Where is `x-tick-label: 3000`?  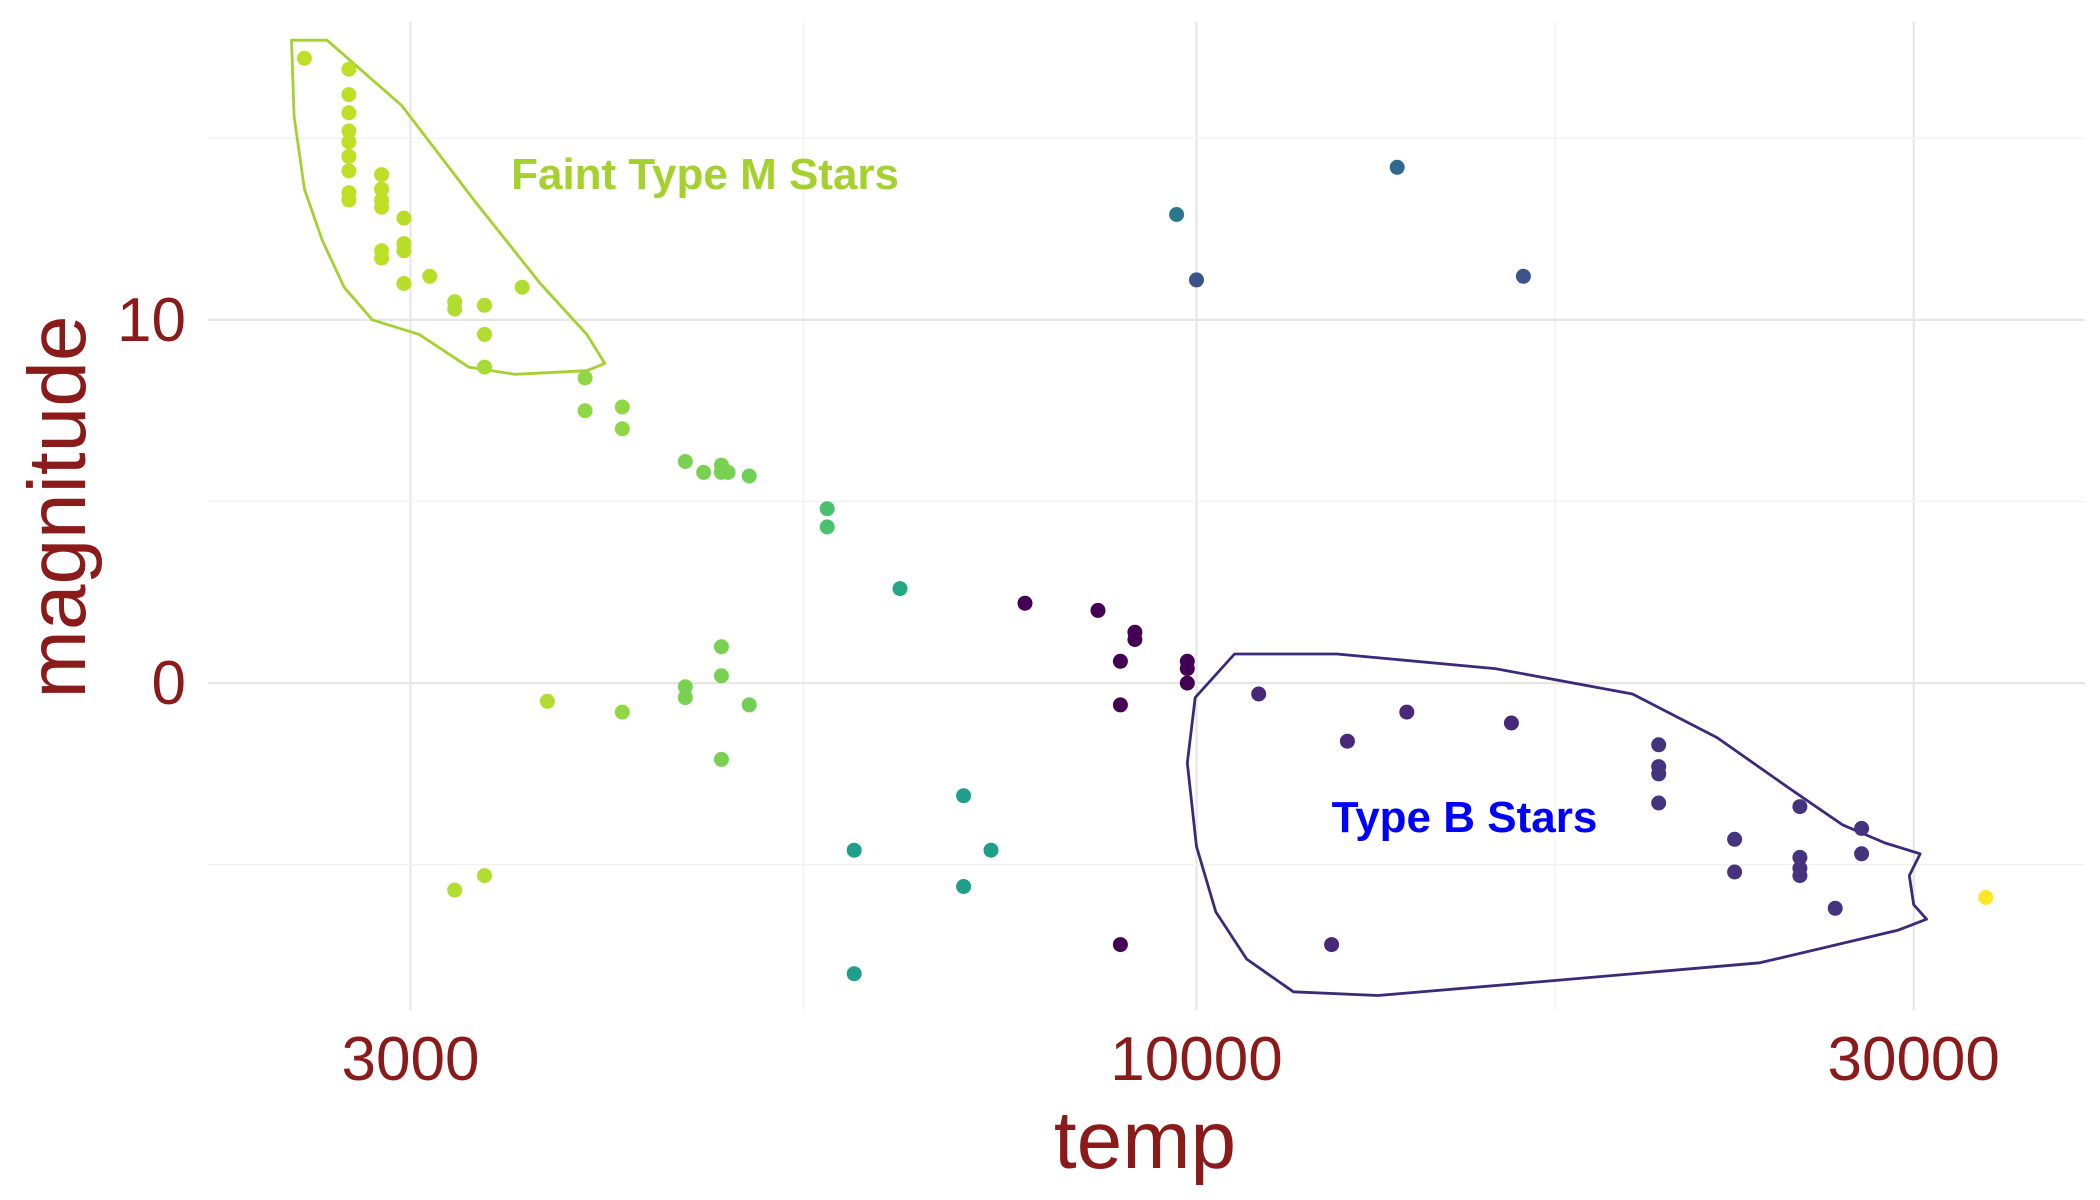
x-tick-label: 3000 is located at coordinates (411, 1059).